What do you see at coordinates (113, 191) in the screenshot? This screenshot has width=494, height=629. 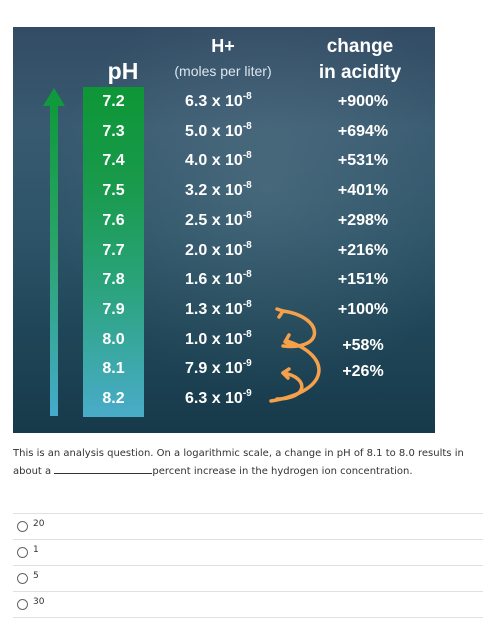 I see `ph-value: 7.5` at bounding box center [113, 191].